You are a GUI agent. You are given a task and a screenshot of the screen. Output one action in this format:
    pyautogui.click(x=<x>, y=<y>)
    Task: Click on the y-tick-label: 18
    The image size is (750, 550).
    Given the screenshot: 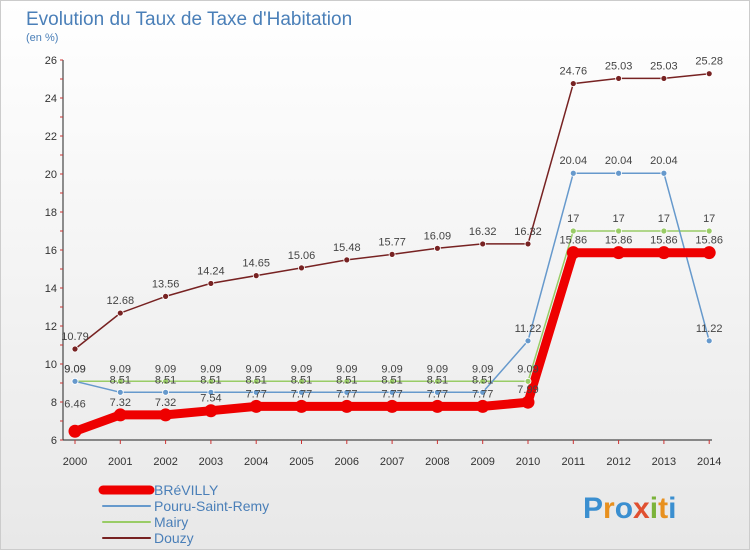 What is the action you would take?
    pyautogui.click(x=51, y=213)
    